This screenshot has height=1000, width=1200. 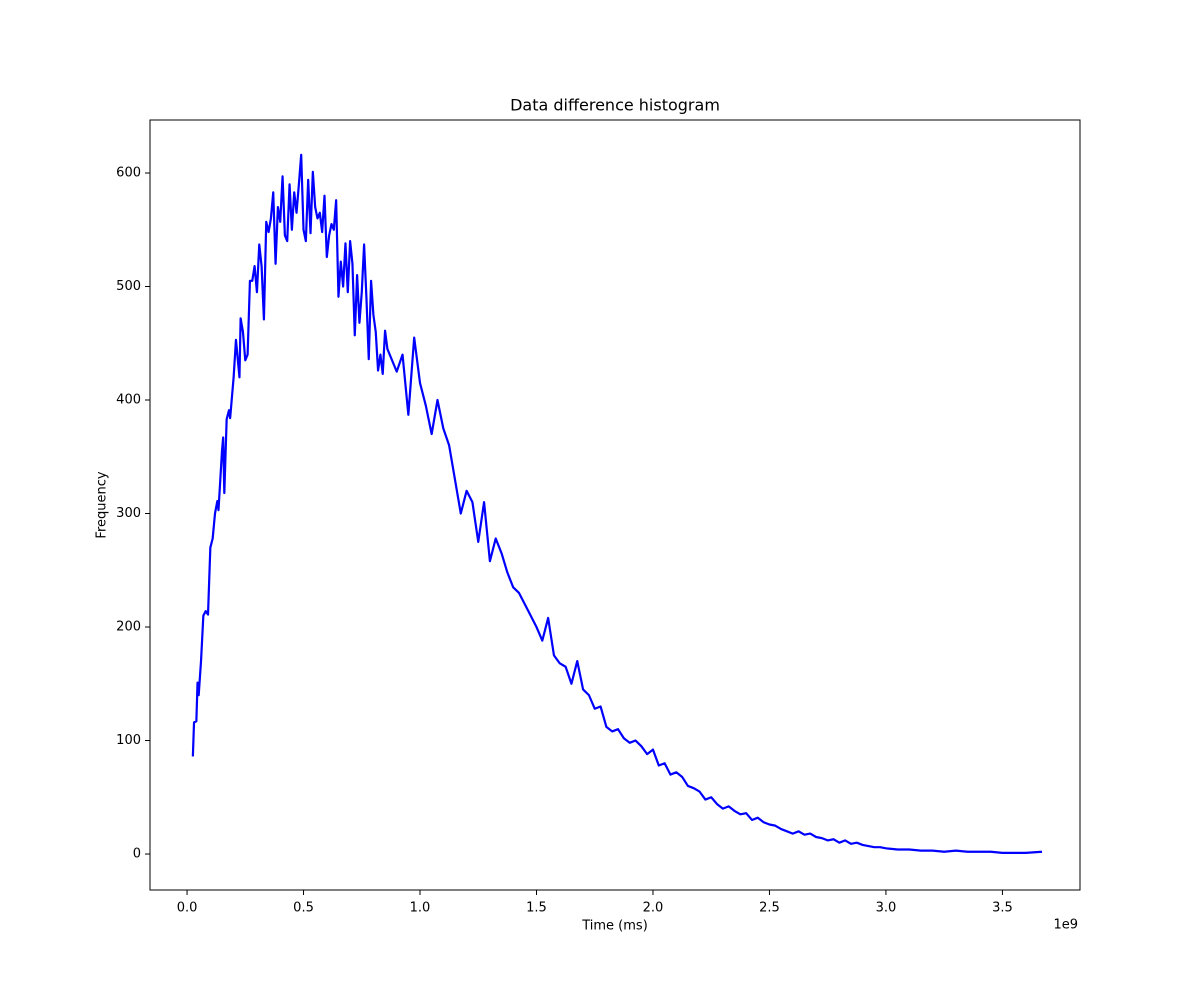 What do you see at coordinates (1065, 925) in the screenshot?
I see `x-offset-label: 1e9` at bounding box center [1065, 925].